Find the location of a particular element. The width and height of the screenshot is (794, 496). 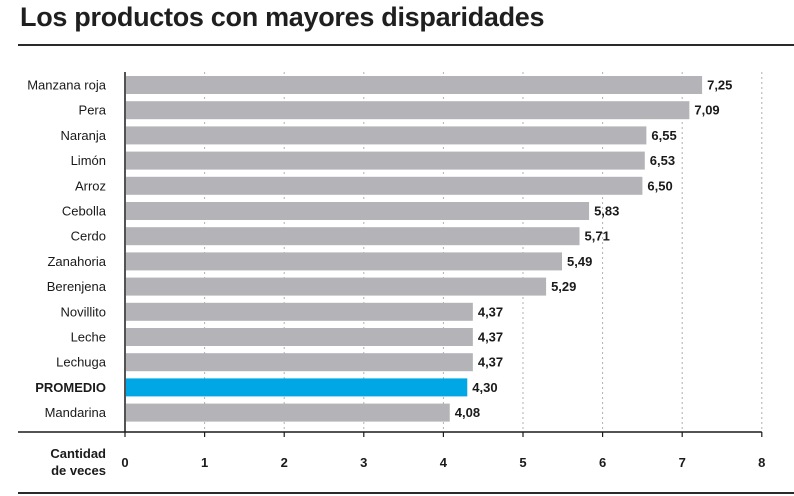

value-label-0: 7,25 is located at coordinates (719, 85).